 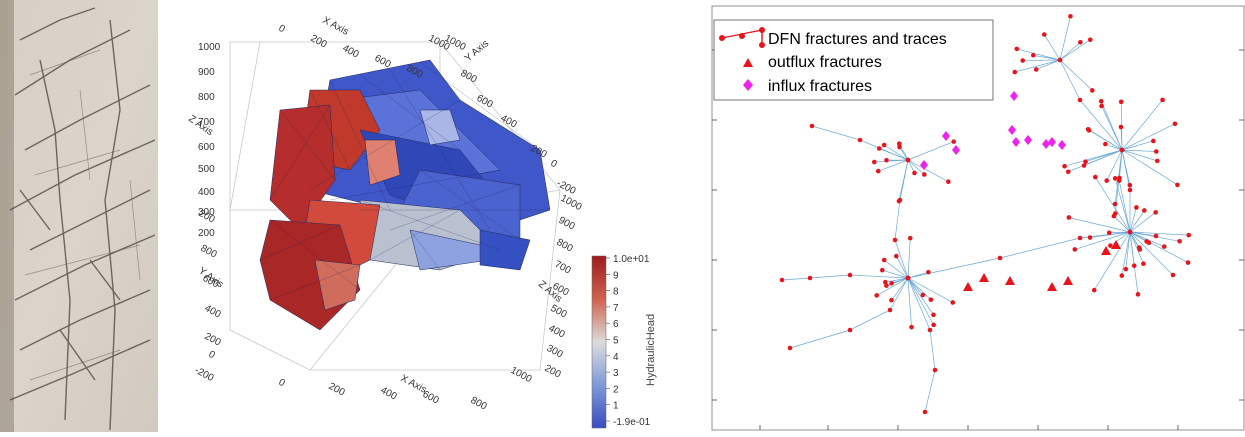 What do you see at coordinates (555, 352) in the screenshot?
I see `z-axis-tick-right: 300` at bounding box center [555, 352].